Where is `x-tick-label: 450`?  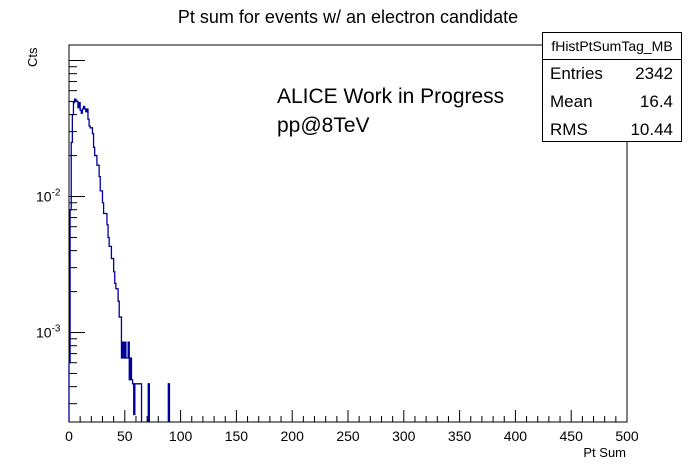 x-tick-label: 450 is located at coordinates (572, 436).